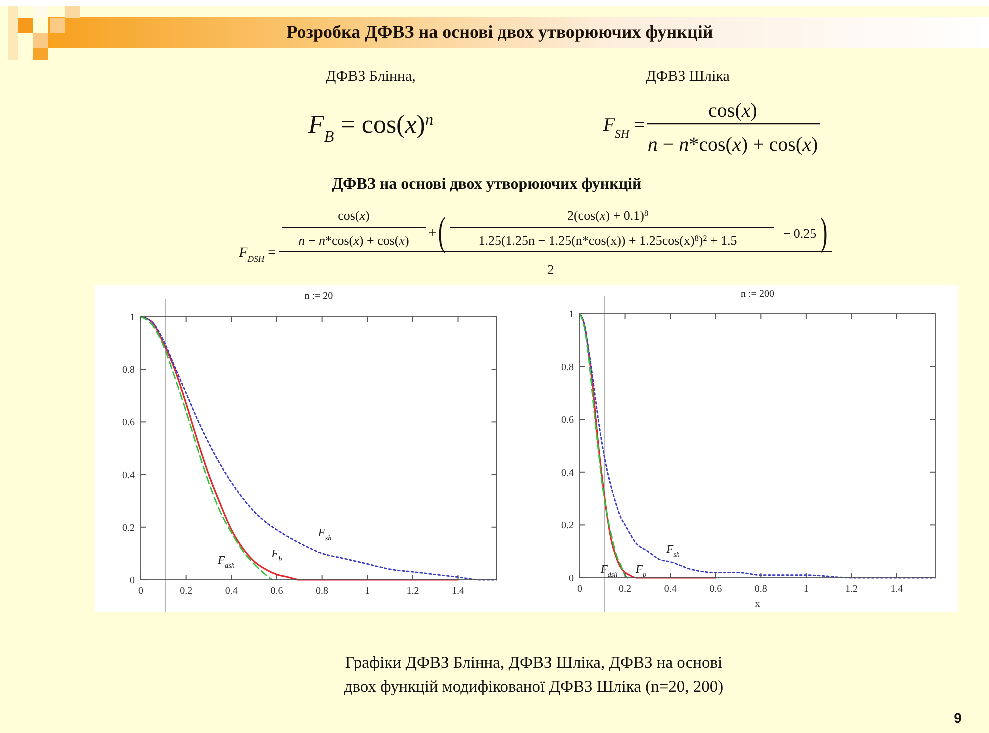 The image size is (989, 733). What do you see at coordinates (608, 240) in the screenshot?
I see `text: 1.25(1.25n − 1.25(n*cos(x)) + 1.25cos(x)$^{8}$)$^{2}$ + 1.5` at bounding box center [608, 240].